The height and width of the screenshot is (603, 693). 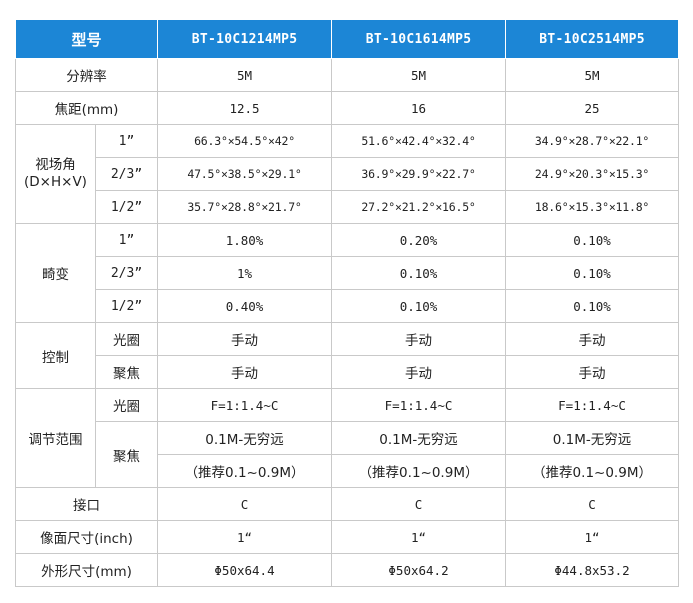 I want to click on mount-row: 接口 C C C, so click(x=347, y=504).